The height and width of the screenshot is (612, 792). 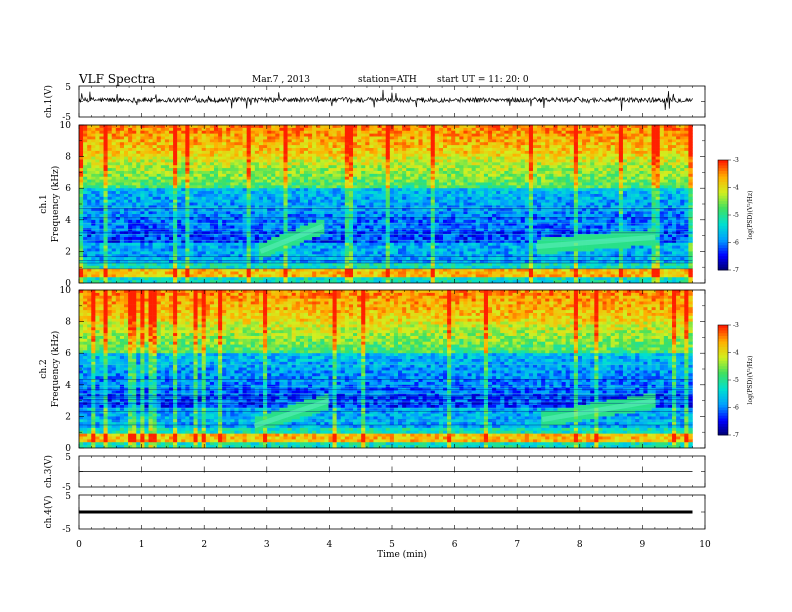 I want to click on y-axis-label: ch.3(V), so click(x=48, y=471).